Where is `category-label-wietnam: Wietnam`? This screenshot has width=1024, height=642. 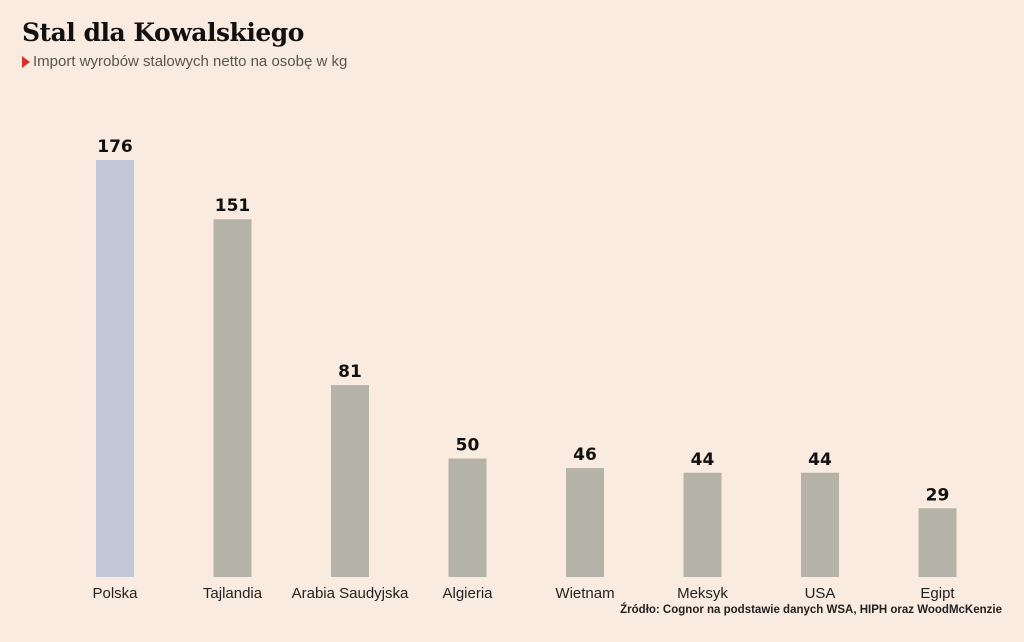 category-label-wietnam: Wietnam is located at coordinates (584, 593).